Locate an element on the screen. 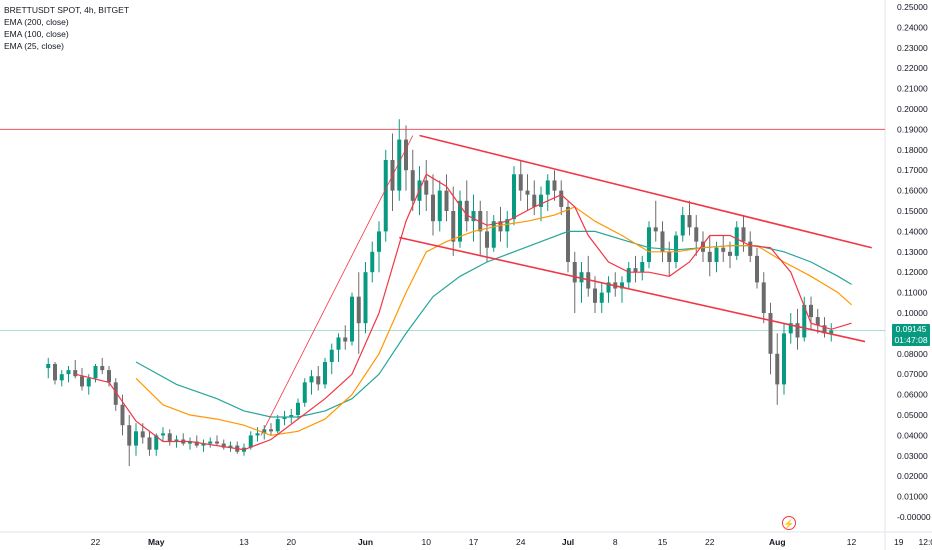 The width and height of the screenshot is (932, 550). date-tick-label: May is located at coordinates (156, 542).